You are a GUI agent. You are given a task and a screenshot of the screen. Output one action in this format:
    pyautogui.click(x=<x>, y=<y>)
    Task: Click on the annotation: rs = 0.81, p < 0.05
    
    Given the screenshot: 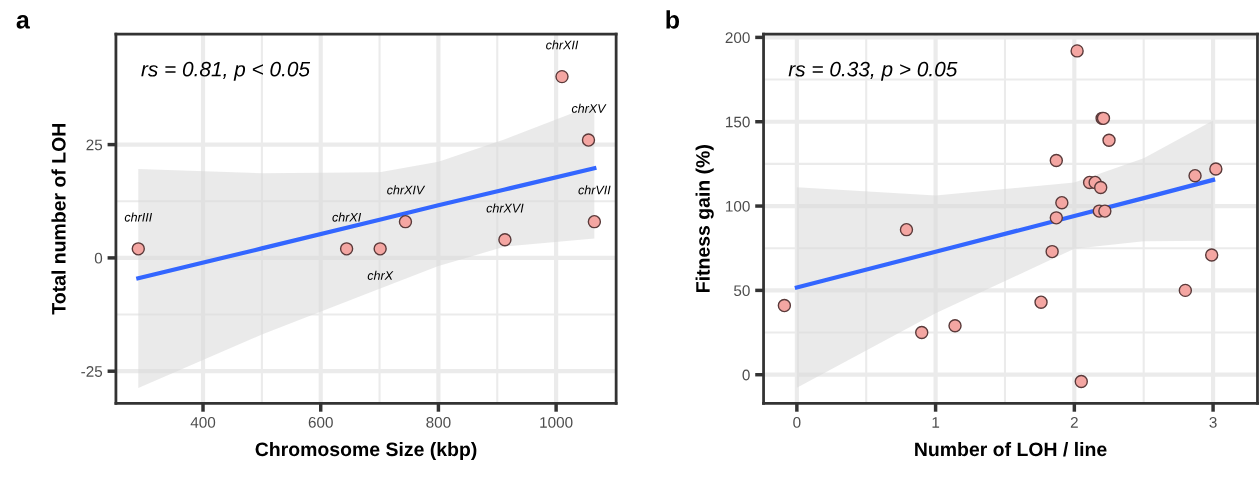 What is the action you would take?
    pyautogui.click(x=226, y=71)
    